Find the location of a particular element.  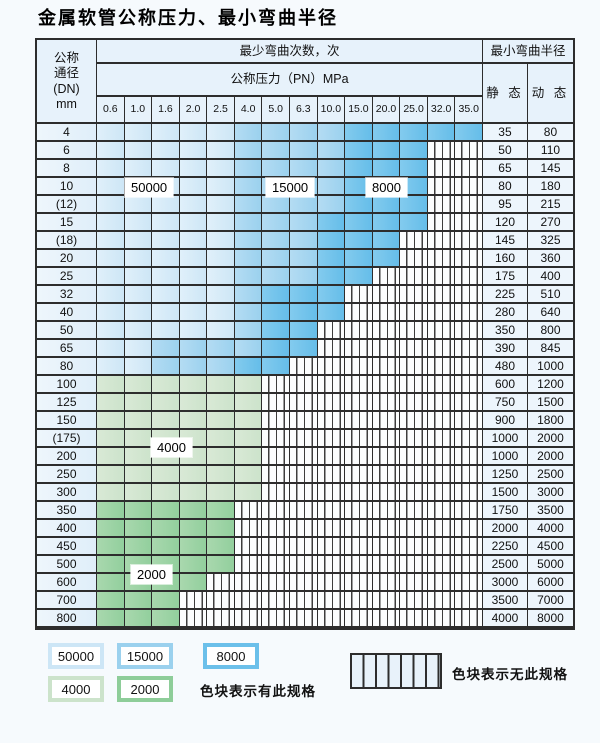

dynamic-radius-cell: 3500 is located at coordinates (550, 511).